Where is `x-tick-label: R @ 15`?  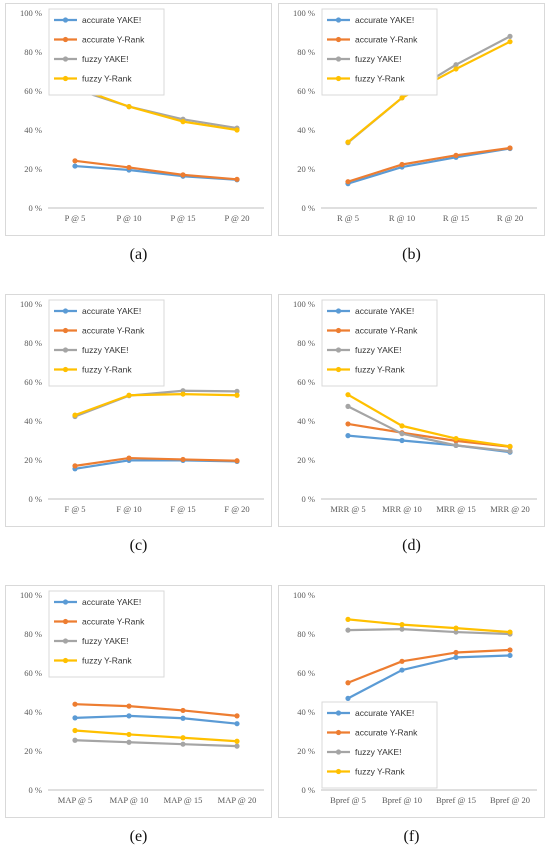 x-tick-label: R @ 15 is located at coordinates (456, 218).